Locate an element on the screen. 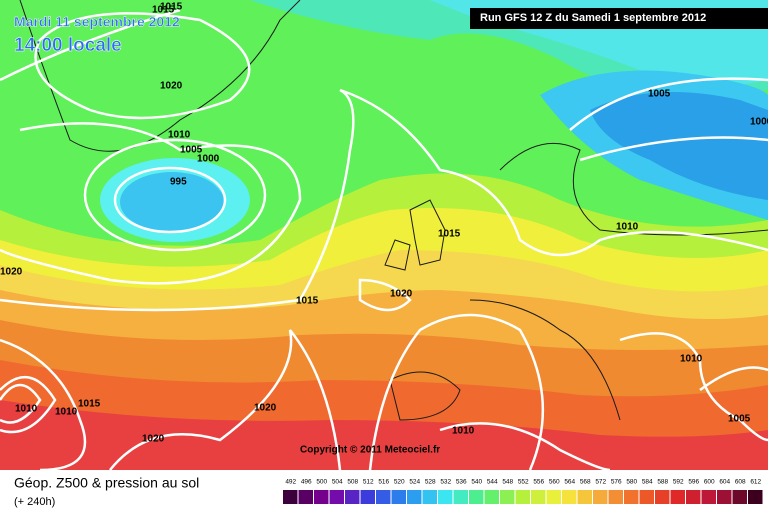  legend-label: 568 is located at coordinates (585, 482).